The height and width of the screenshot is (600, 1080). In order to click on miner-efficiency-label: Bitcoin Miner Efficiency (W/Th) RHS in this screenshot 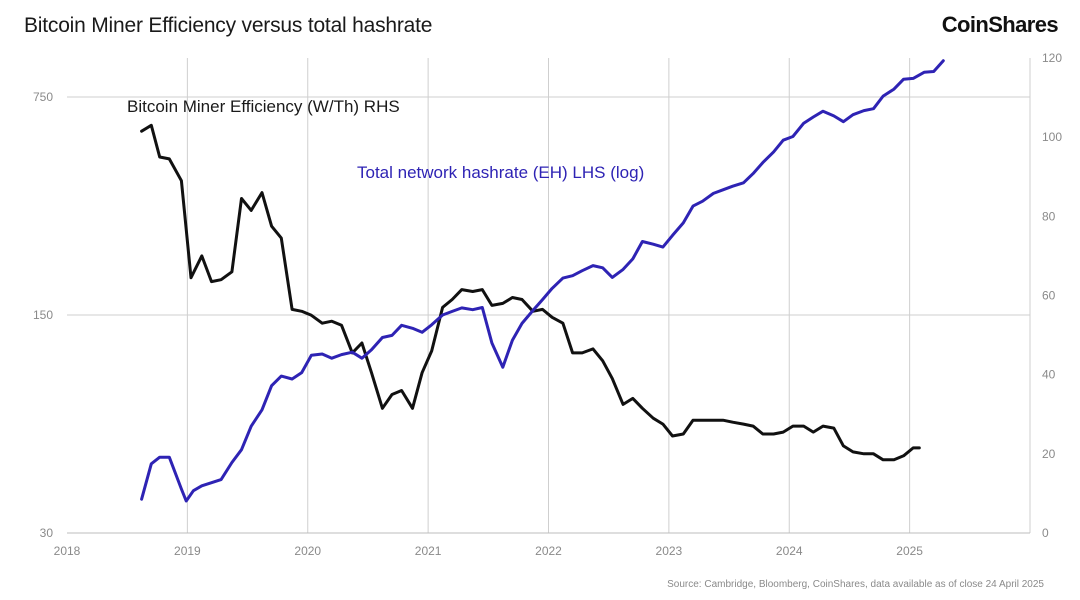, I will do `click(263, 106)`.